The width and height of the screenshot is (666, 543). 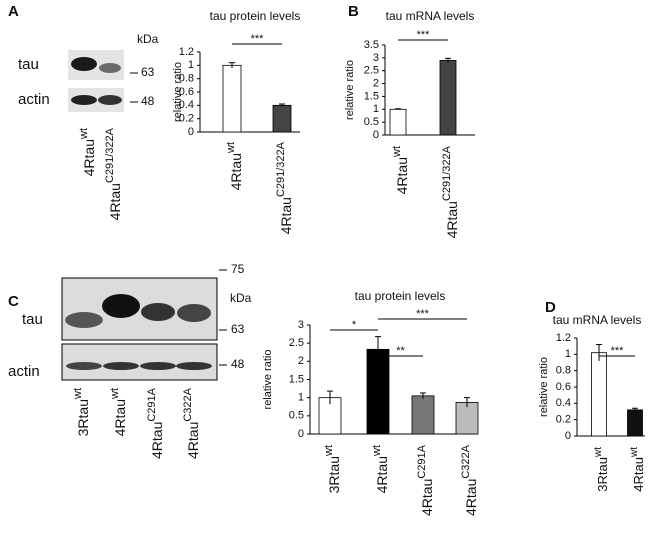 What do you see at coordinates (13, 11) in the screenshot?
I see `panel-letter: A` at bounding box center [13, 11].